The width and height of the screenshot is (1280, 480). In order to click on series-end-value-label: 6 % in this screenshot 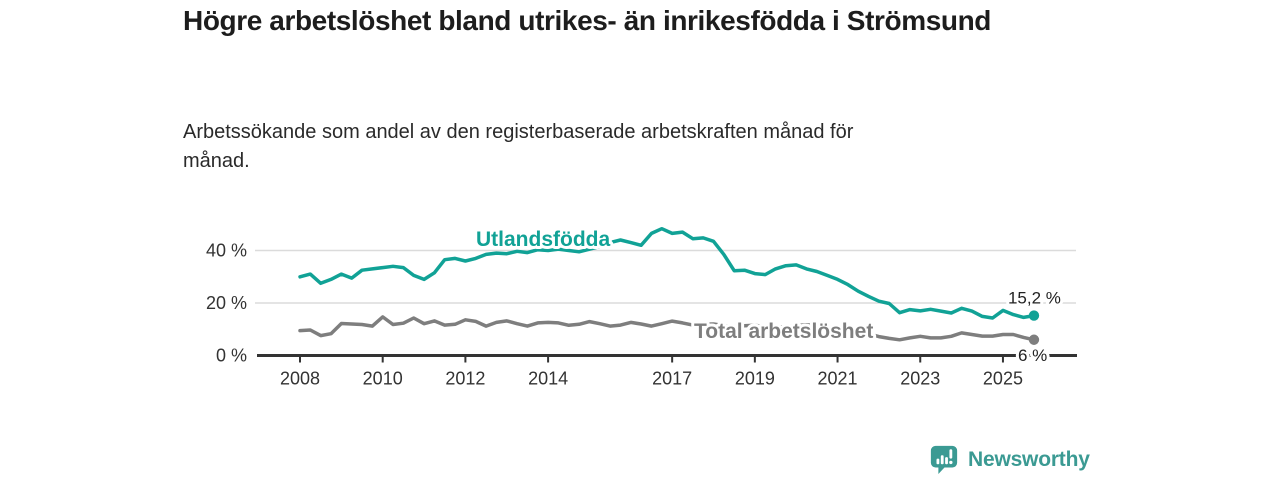, I will do `click(1032, 355)`.